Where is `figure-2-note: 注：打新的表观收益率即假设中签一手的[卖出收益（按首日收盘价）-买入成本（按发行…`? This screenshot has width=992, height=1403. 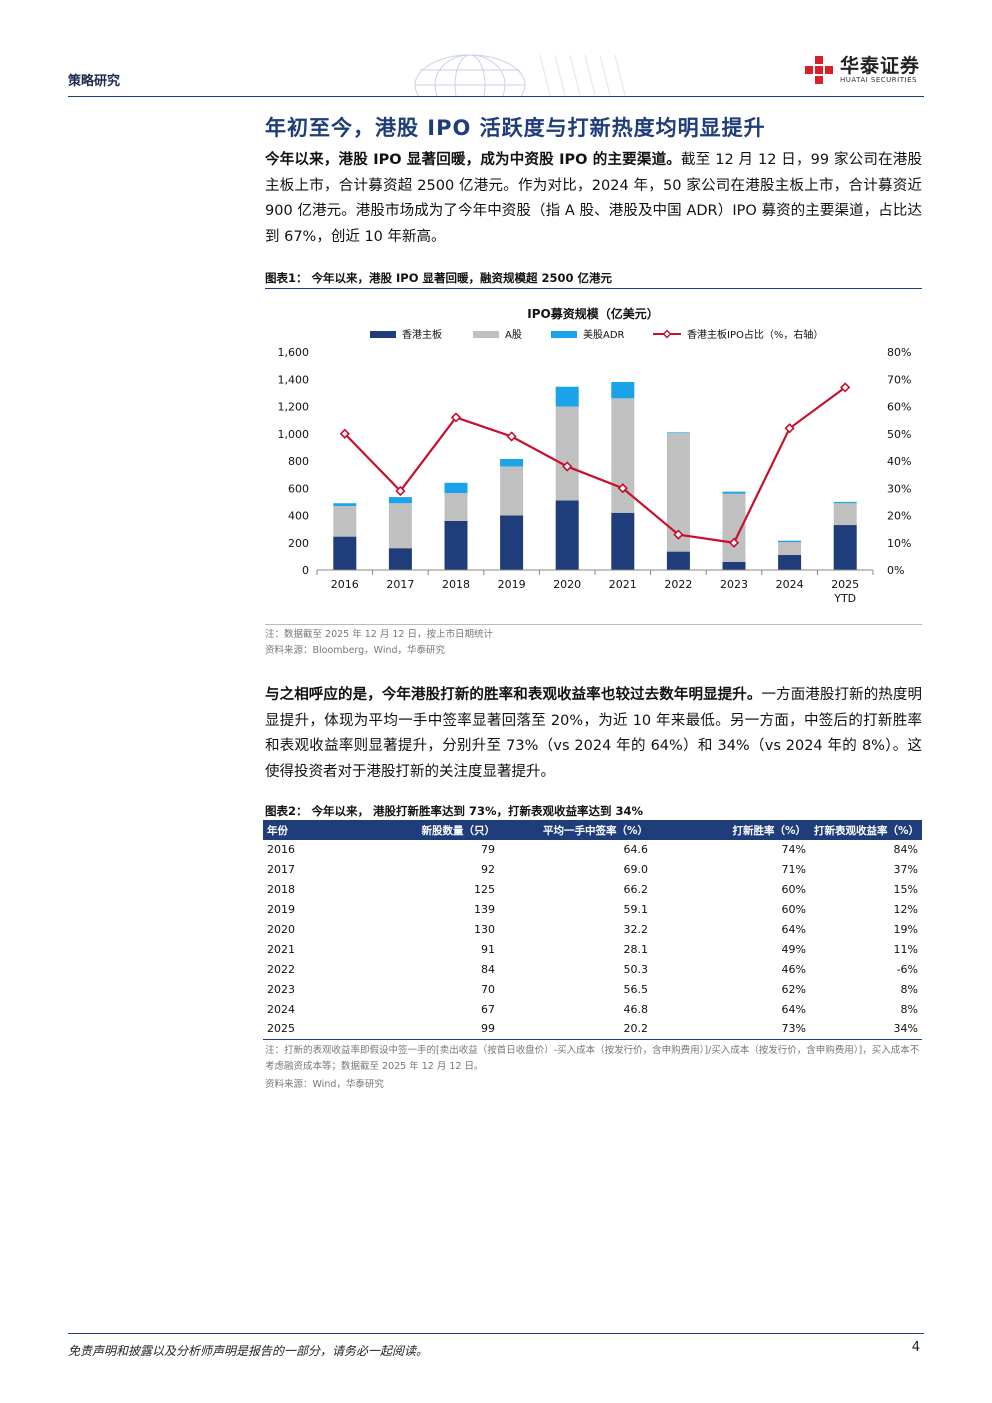 figure-2-note: 注：打新的表观收益率即假设中签一手的[卖出收益（按首日收盘价）-买入成本（按发行… is located at coordinates (592, 1058).